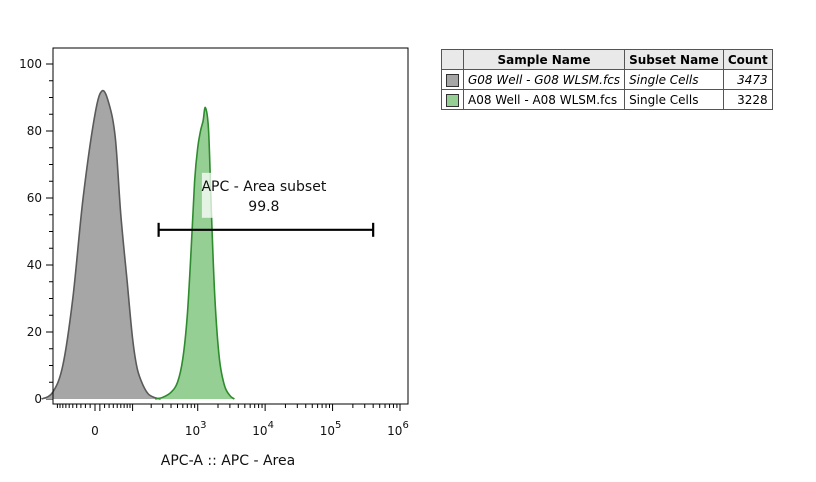 The width and height of the screenshot is (816, 482). Describe the element at coordinates (544, 59) in the screenshot. I see `legend-header-sample: Sample Name` at that location.